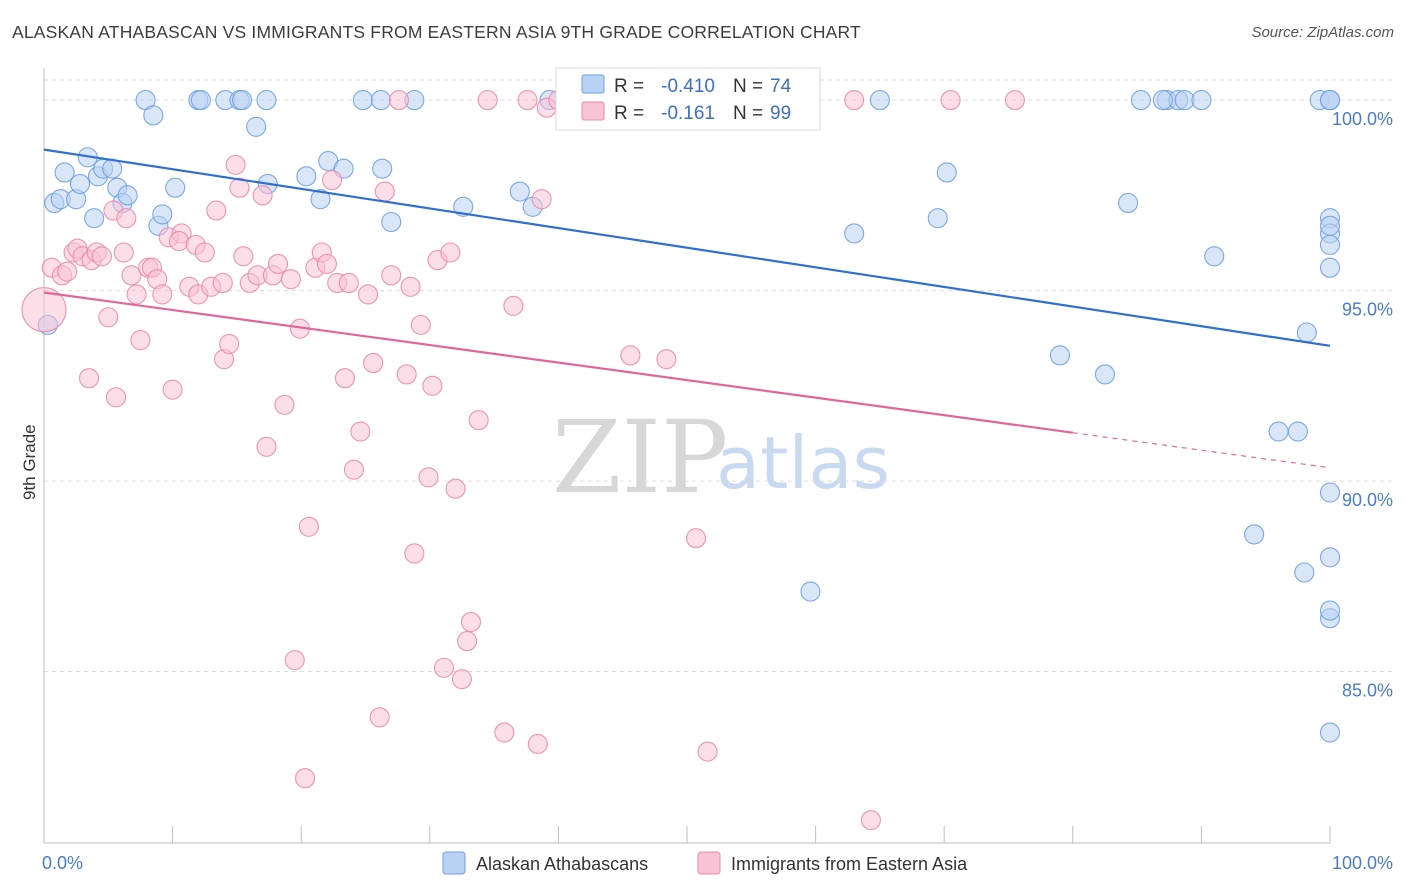  I want to click on stats-r-value-athabascan: -0.410, so click(688, 86).